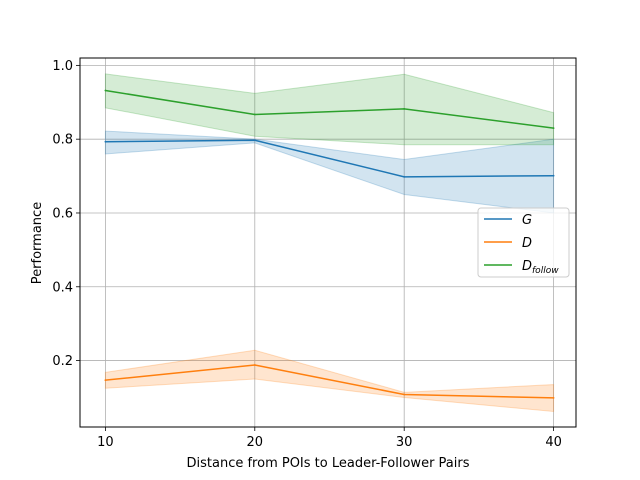 Image resolution: width=640 pixels, height=480 pixels. I want to click on line-D, so click(329, 381).